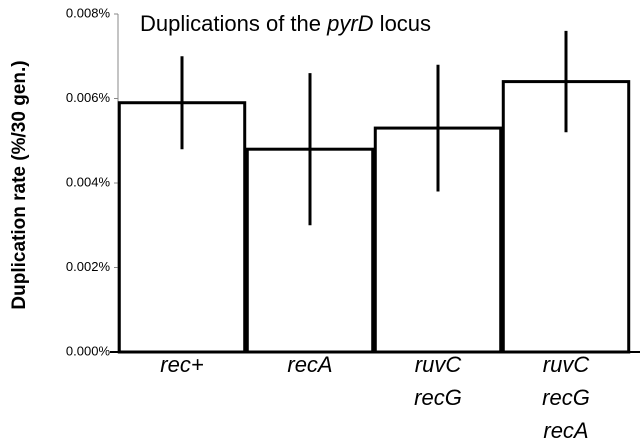 This screenshot has width=643, height=444. Describe the element at coordinates (88, 12) in the screenshot. I see `y-tick-label: 0.008%` at that location.